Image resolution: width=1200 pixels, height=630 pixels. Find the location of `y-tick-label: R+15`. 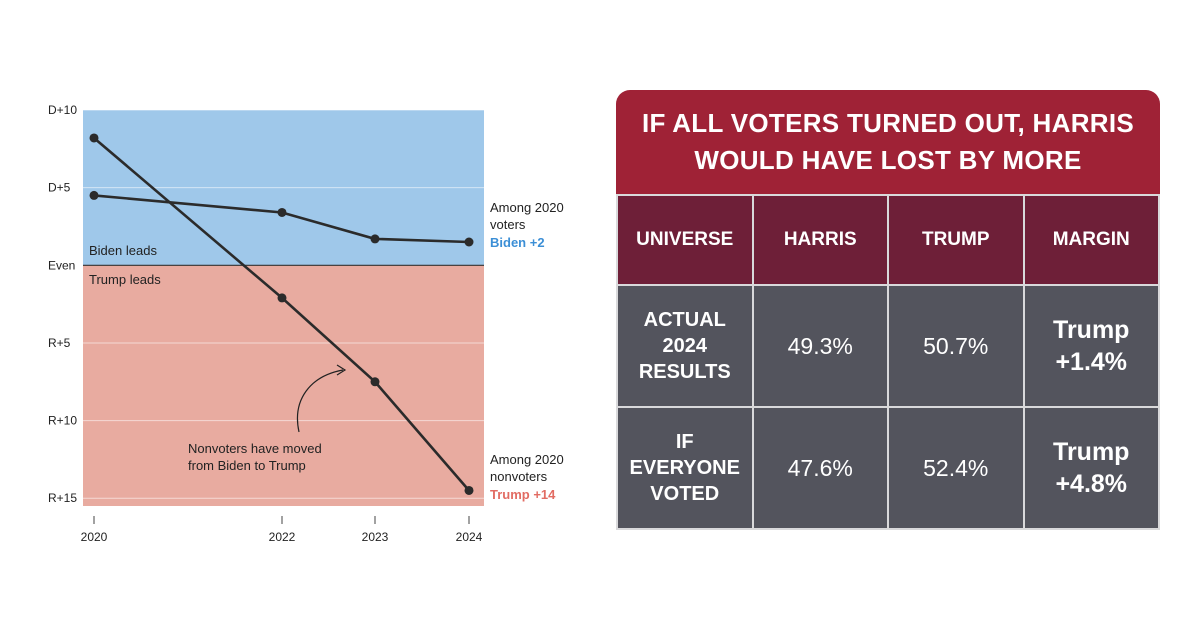

y-tick-label: R+15 is located at coordinates (62, 498).